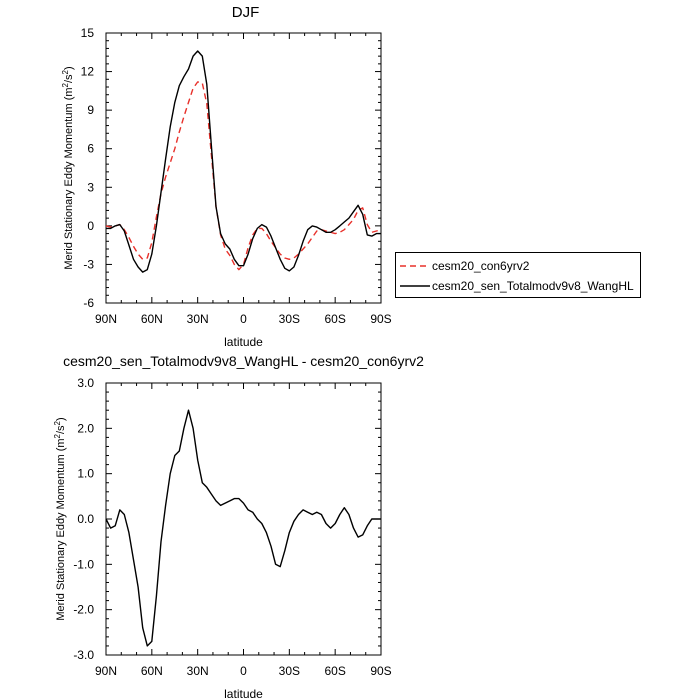  I want to click on y-tick-label: 0, so click(90, 226).